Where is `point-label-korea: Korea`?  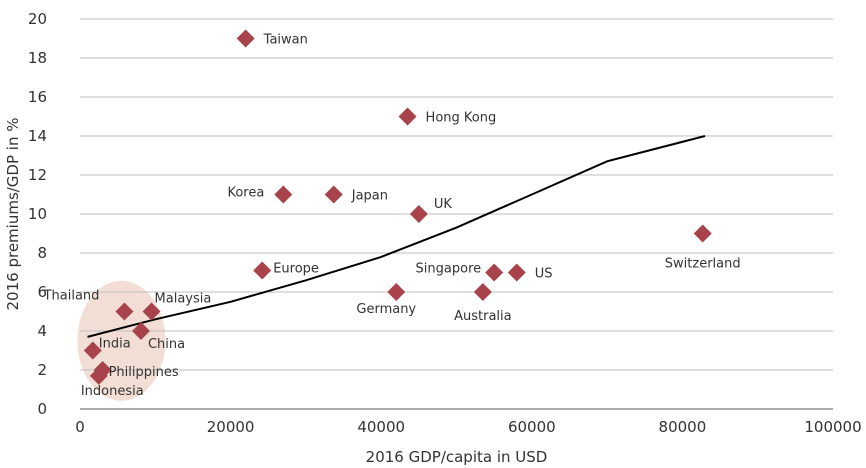 point-label-korea: Korea is located at coordinates (245, 193).